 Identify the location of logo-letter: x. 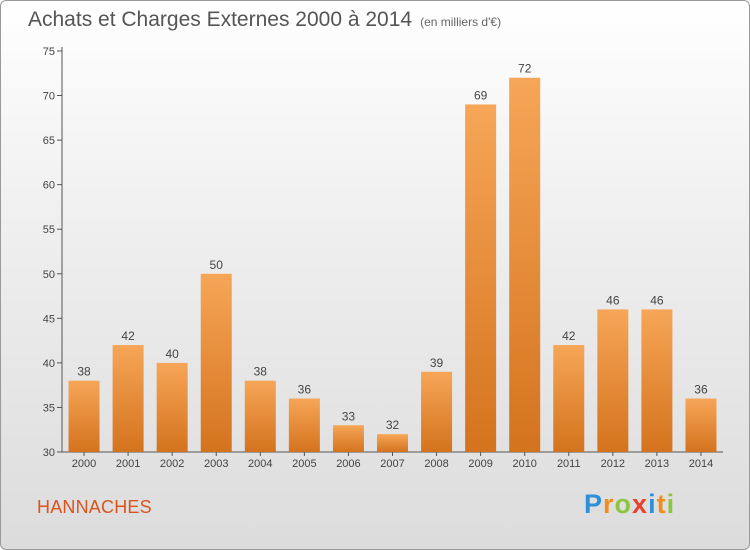
(640, 504).